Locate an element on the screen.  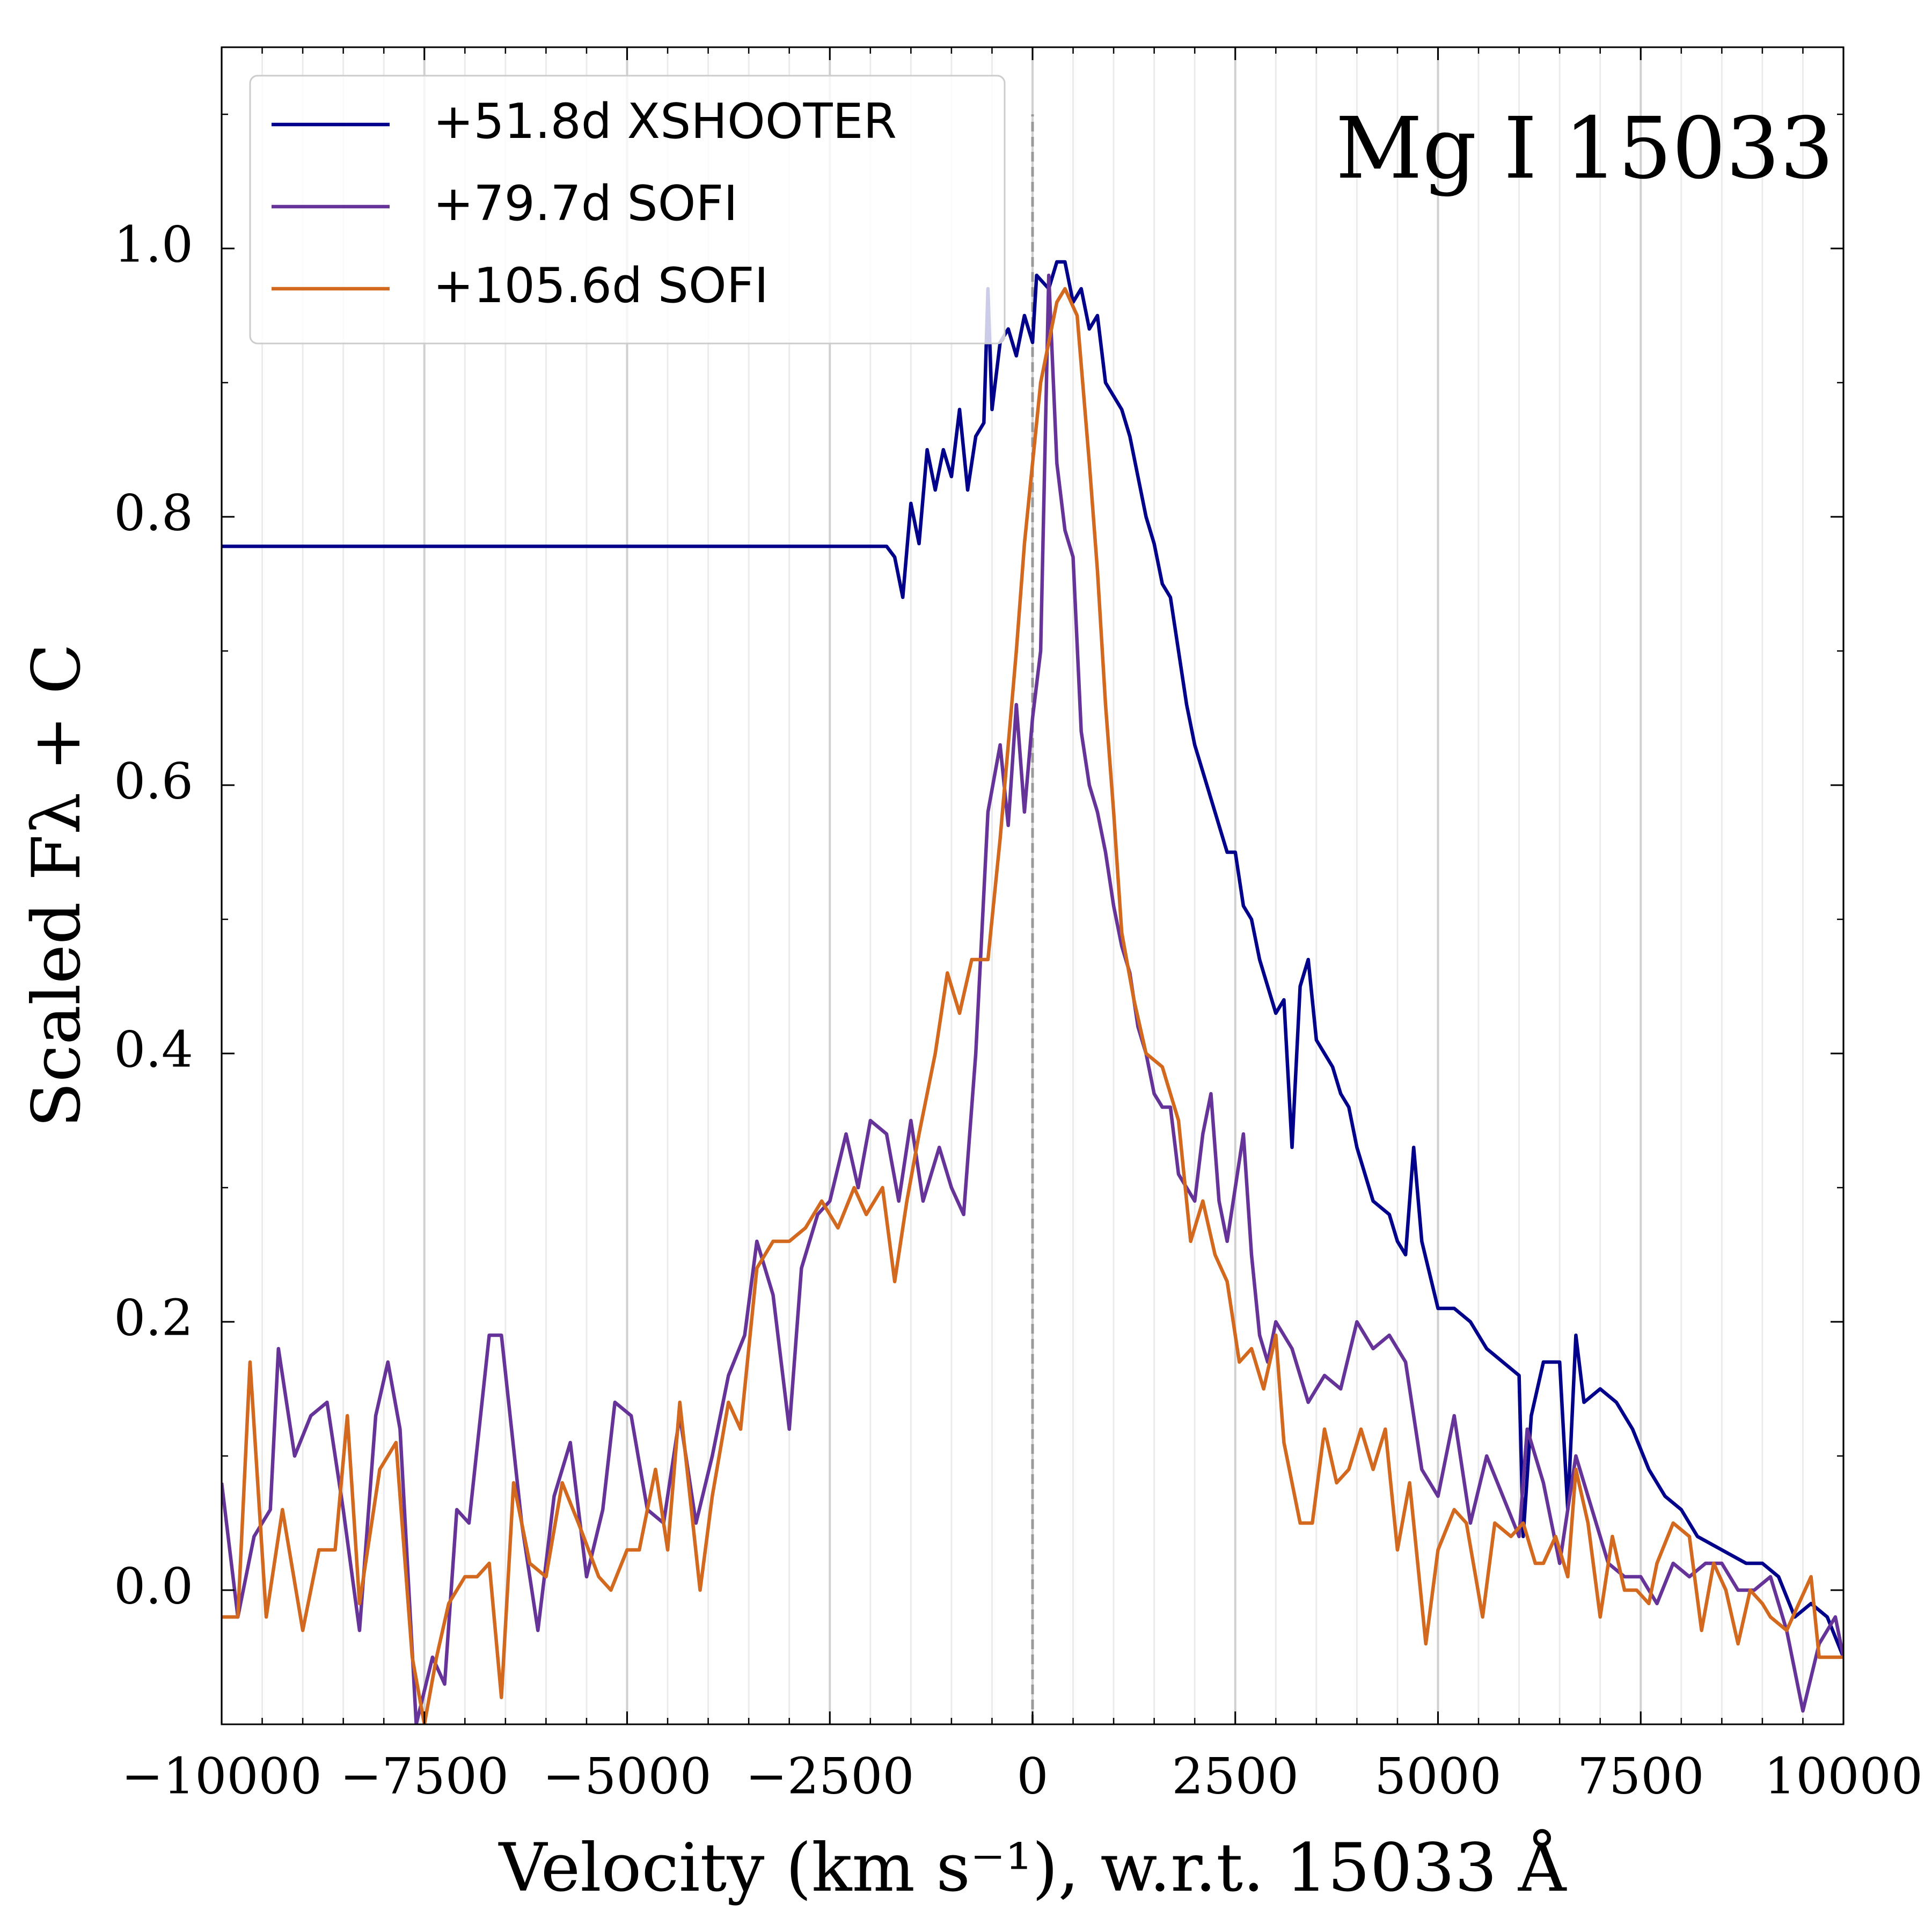
legend-label: +79.7d SOFI is located at coordinates (585, 203).